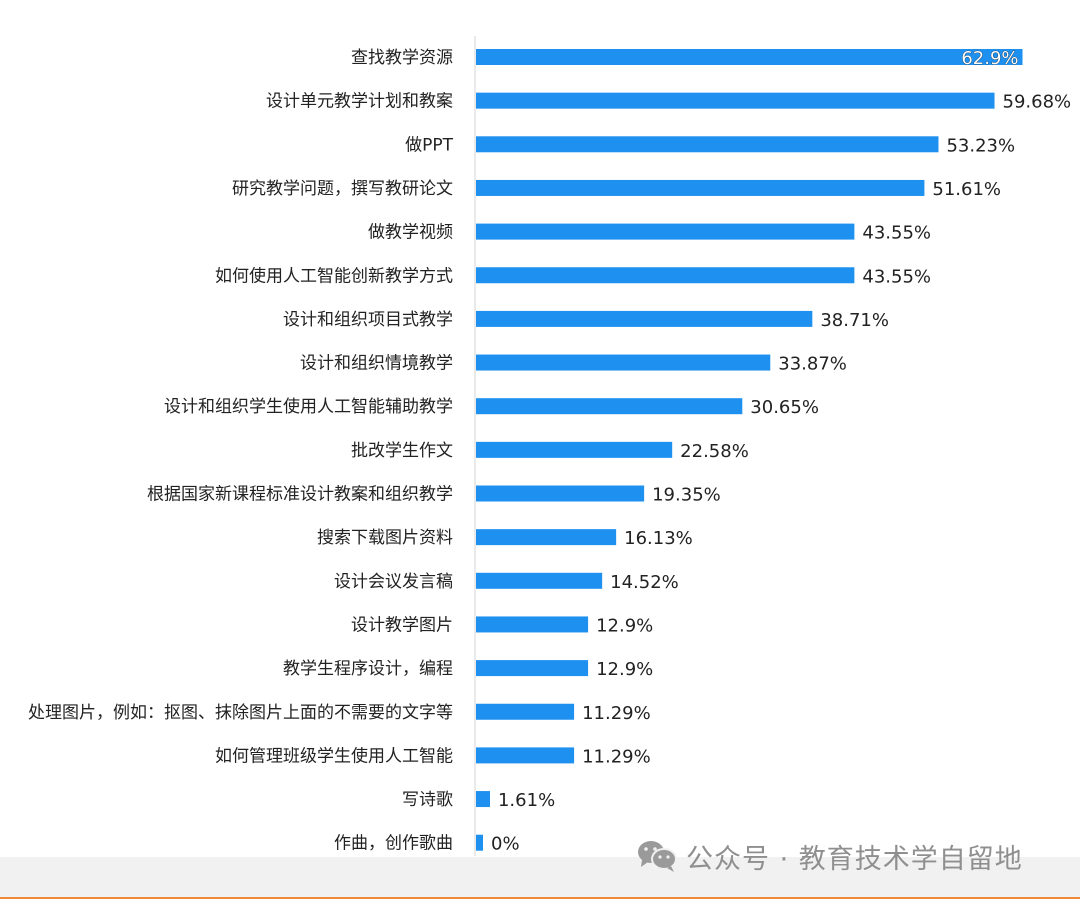 Image resolution: width=1080 pixels, height=899 pixels. Describe the element at coordinates (342, 189) in the screenshot. I see `category-label: 研究教学问题，撰写教研论文` at that location.